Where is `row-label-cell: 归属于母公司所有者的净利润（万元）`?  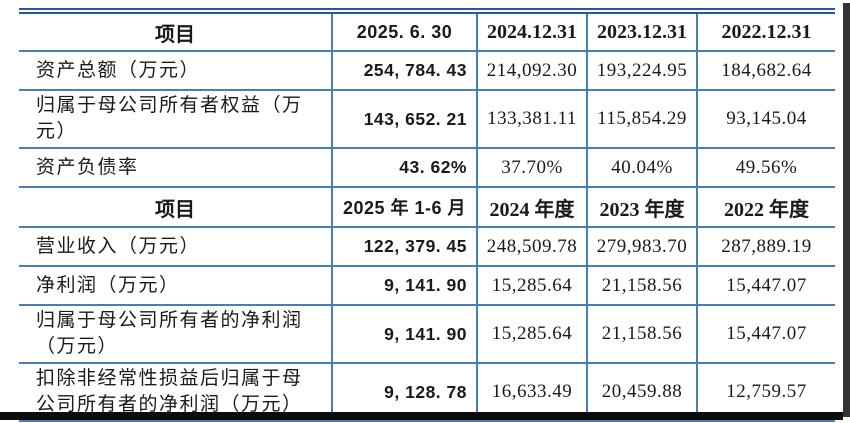
row-label-cell: 归属于母公司所有者的净利润（万元） is located at coordinates (175, 334).